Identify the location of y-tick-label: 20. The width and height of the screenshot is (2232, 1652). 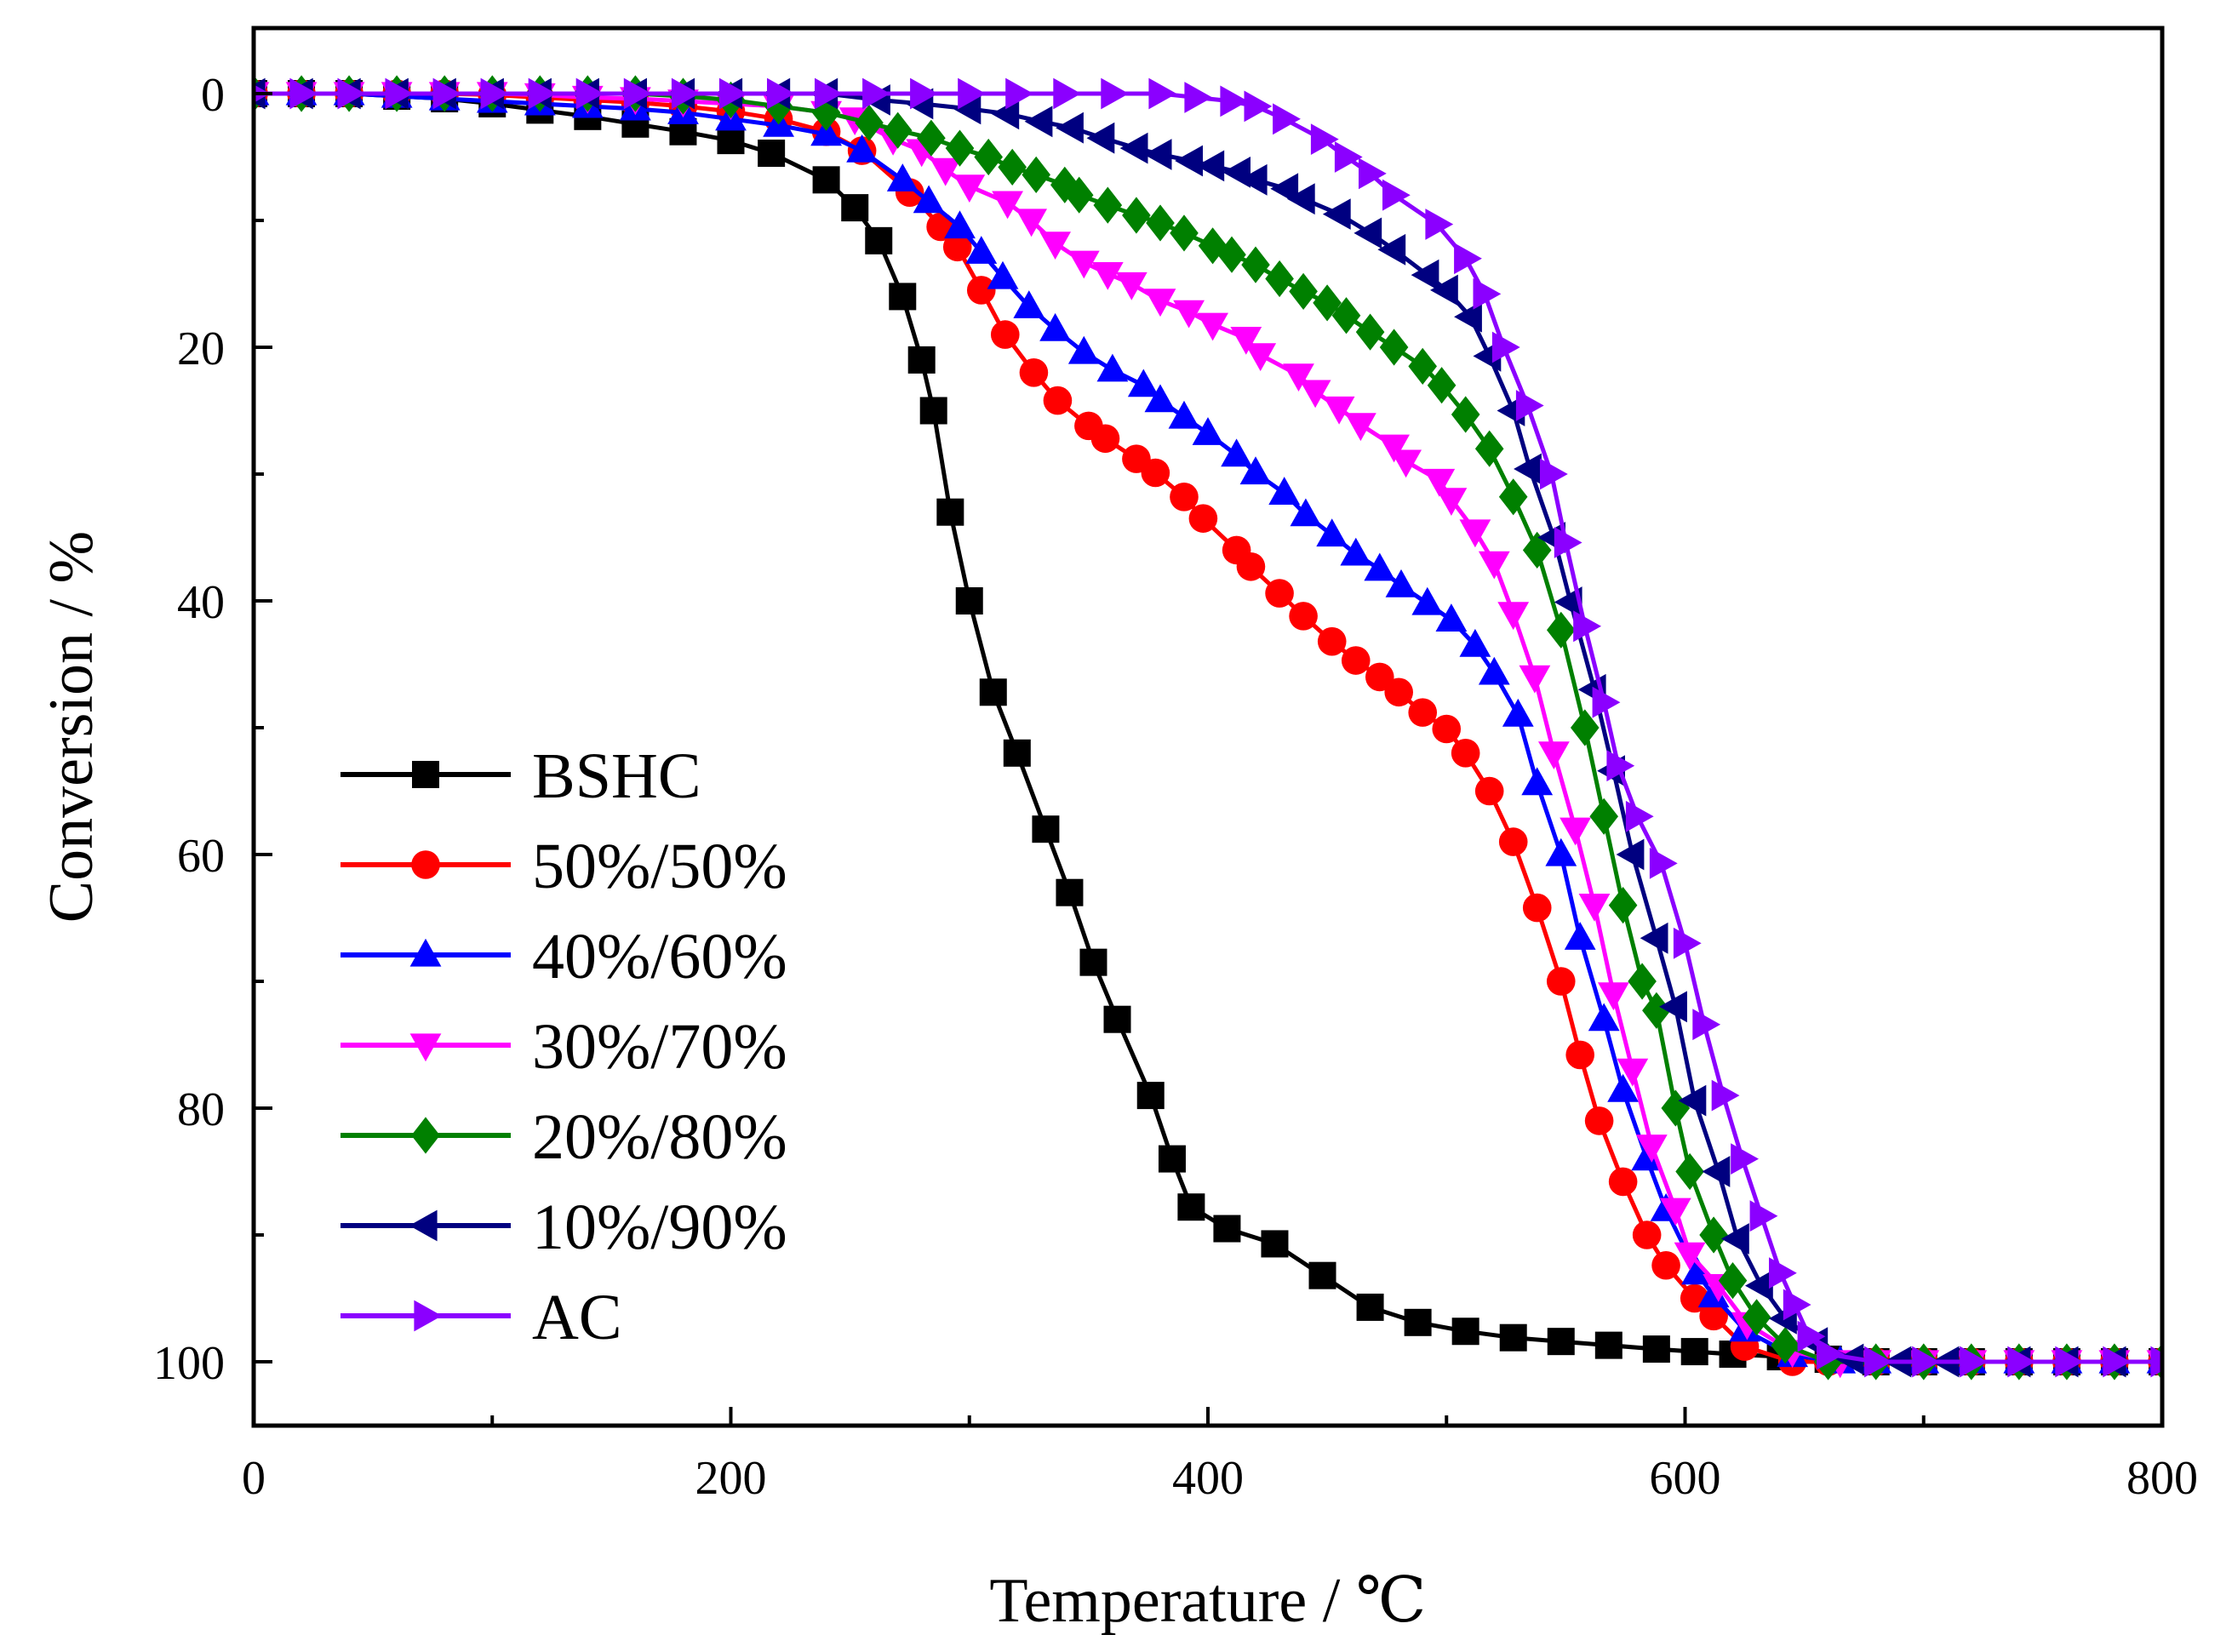
(201, 349).